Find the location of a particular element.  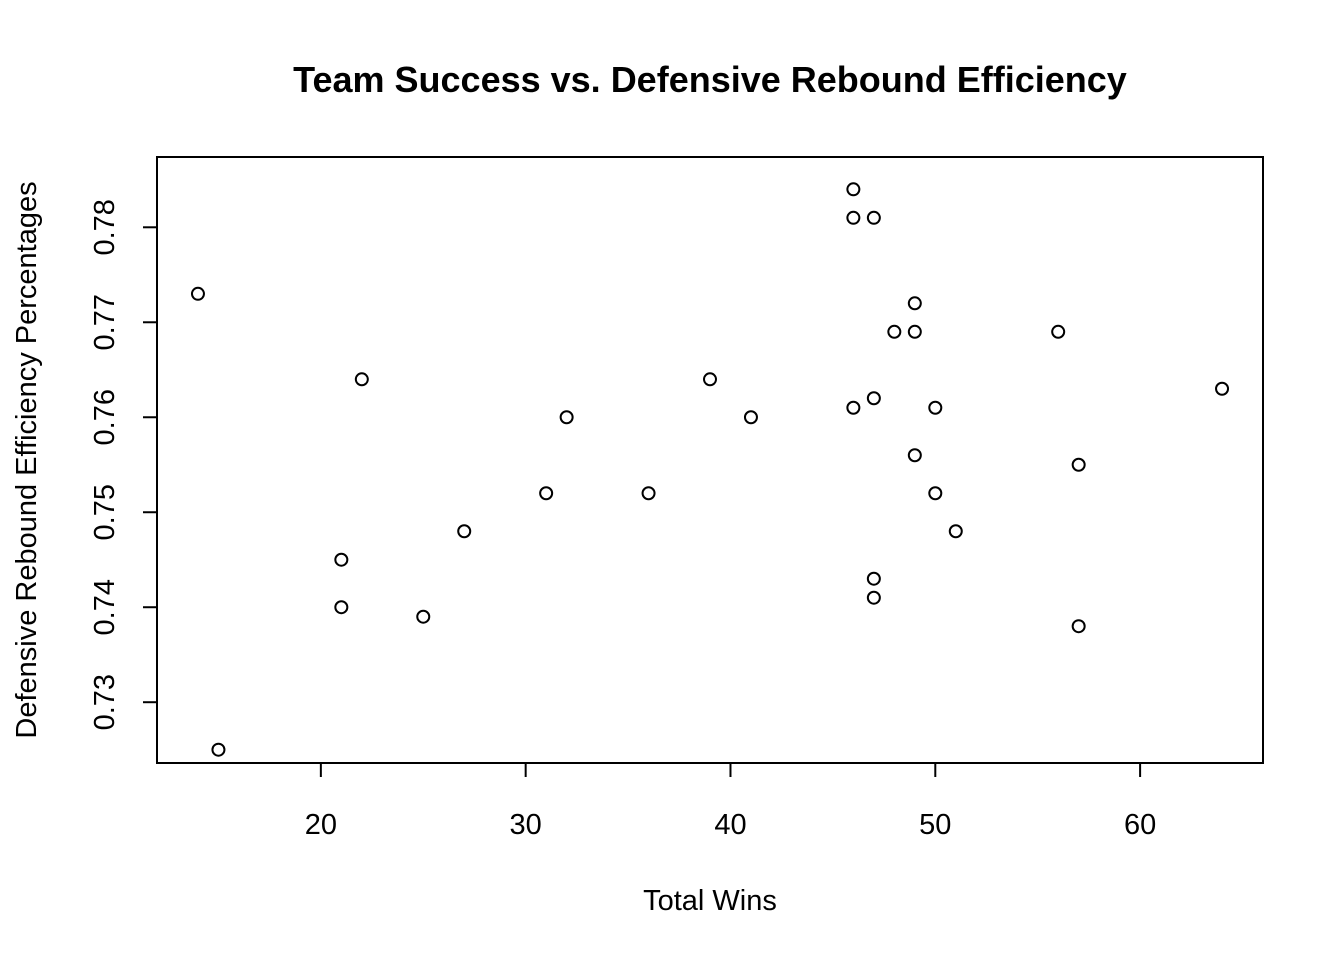

y-tick-label: 0.78 is located at coordinates (105, 227).